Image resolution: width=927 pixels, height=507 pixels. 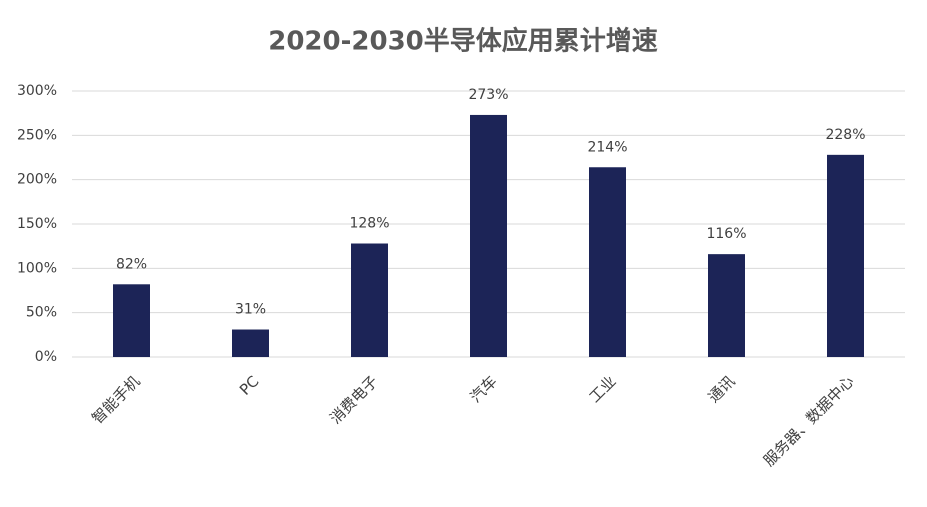 What do you see at coordinates (722, 389) in the screenshot?
I see `x-tick-label: 通讯` at bounding box center [722, 389].